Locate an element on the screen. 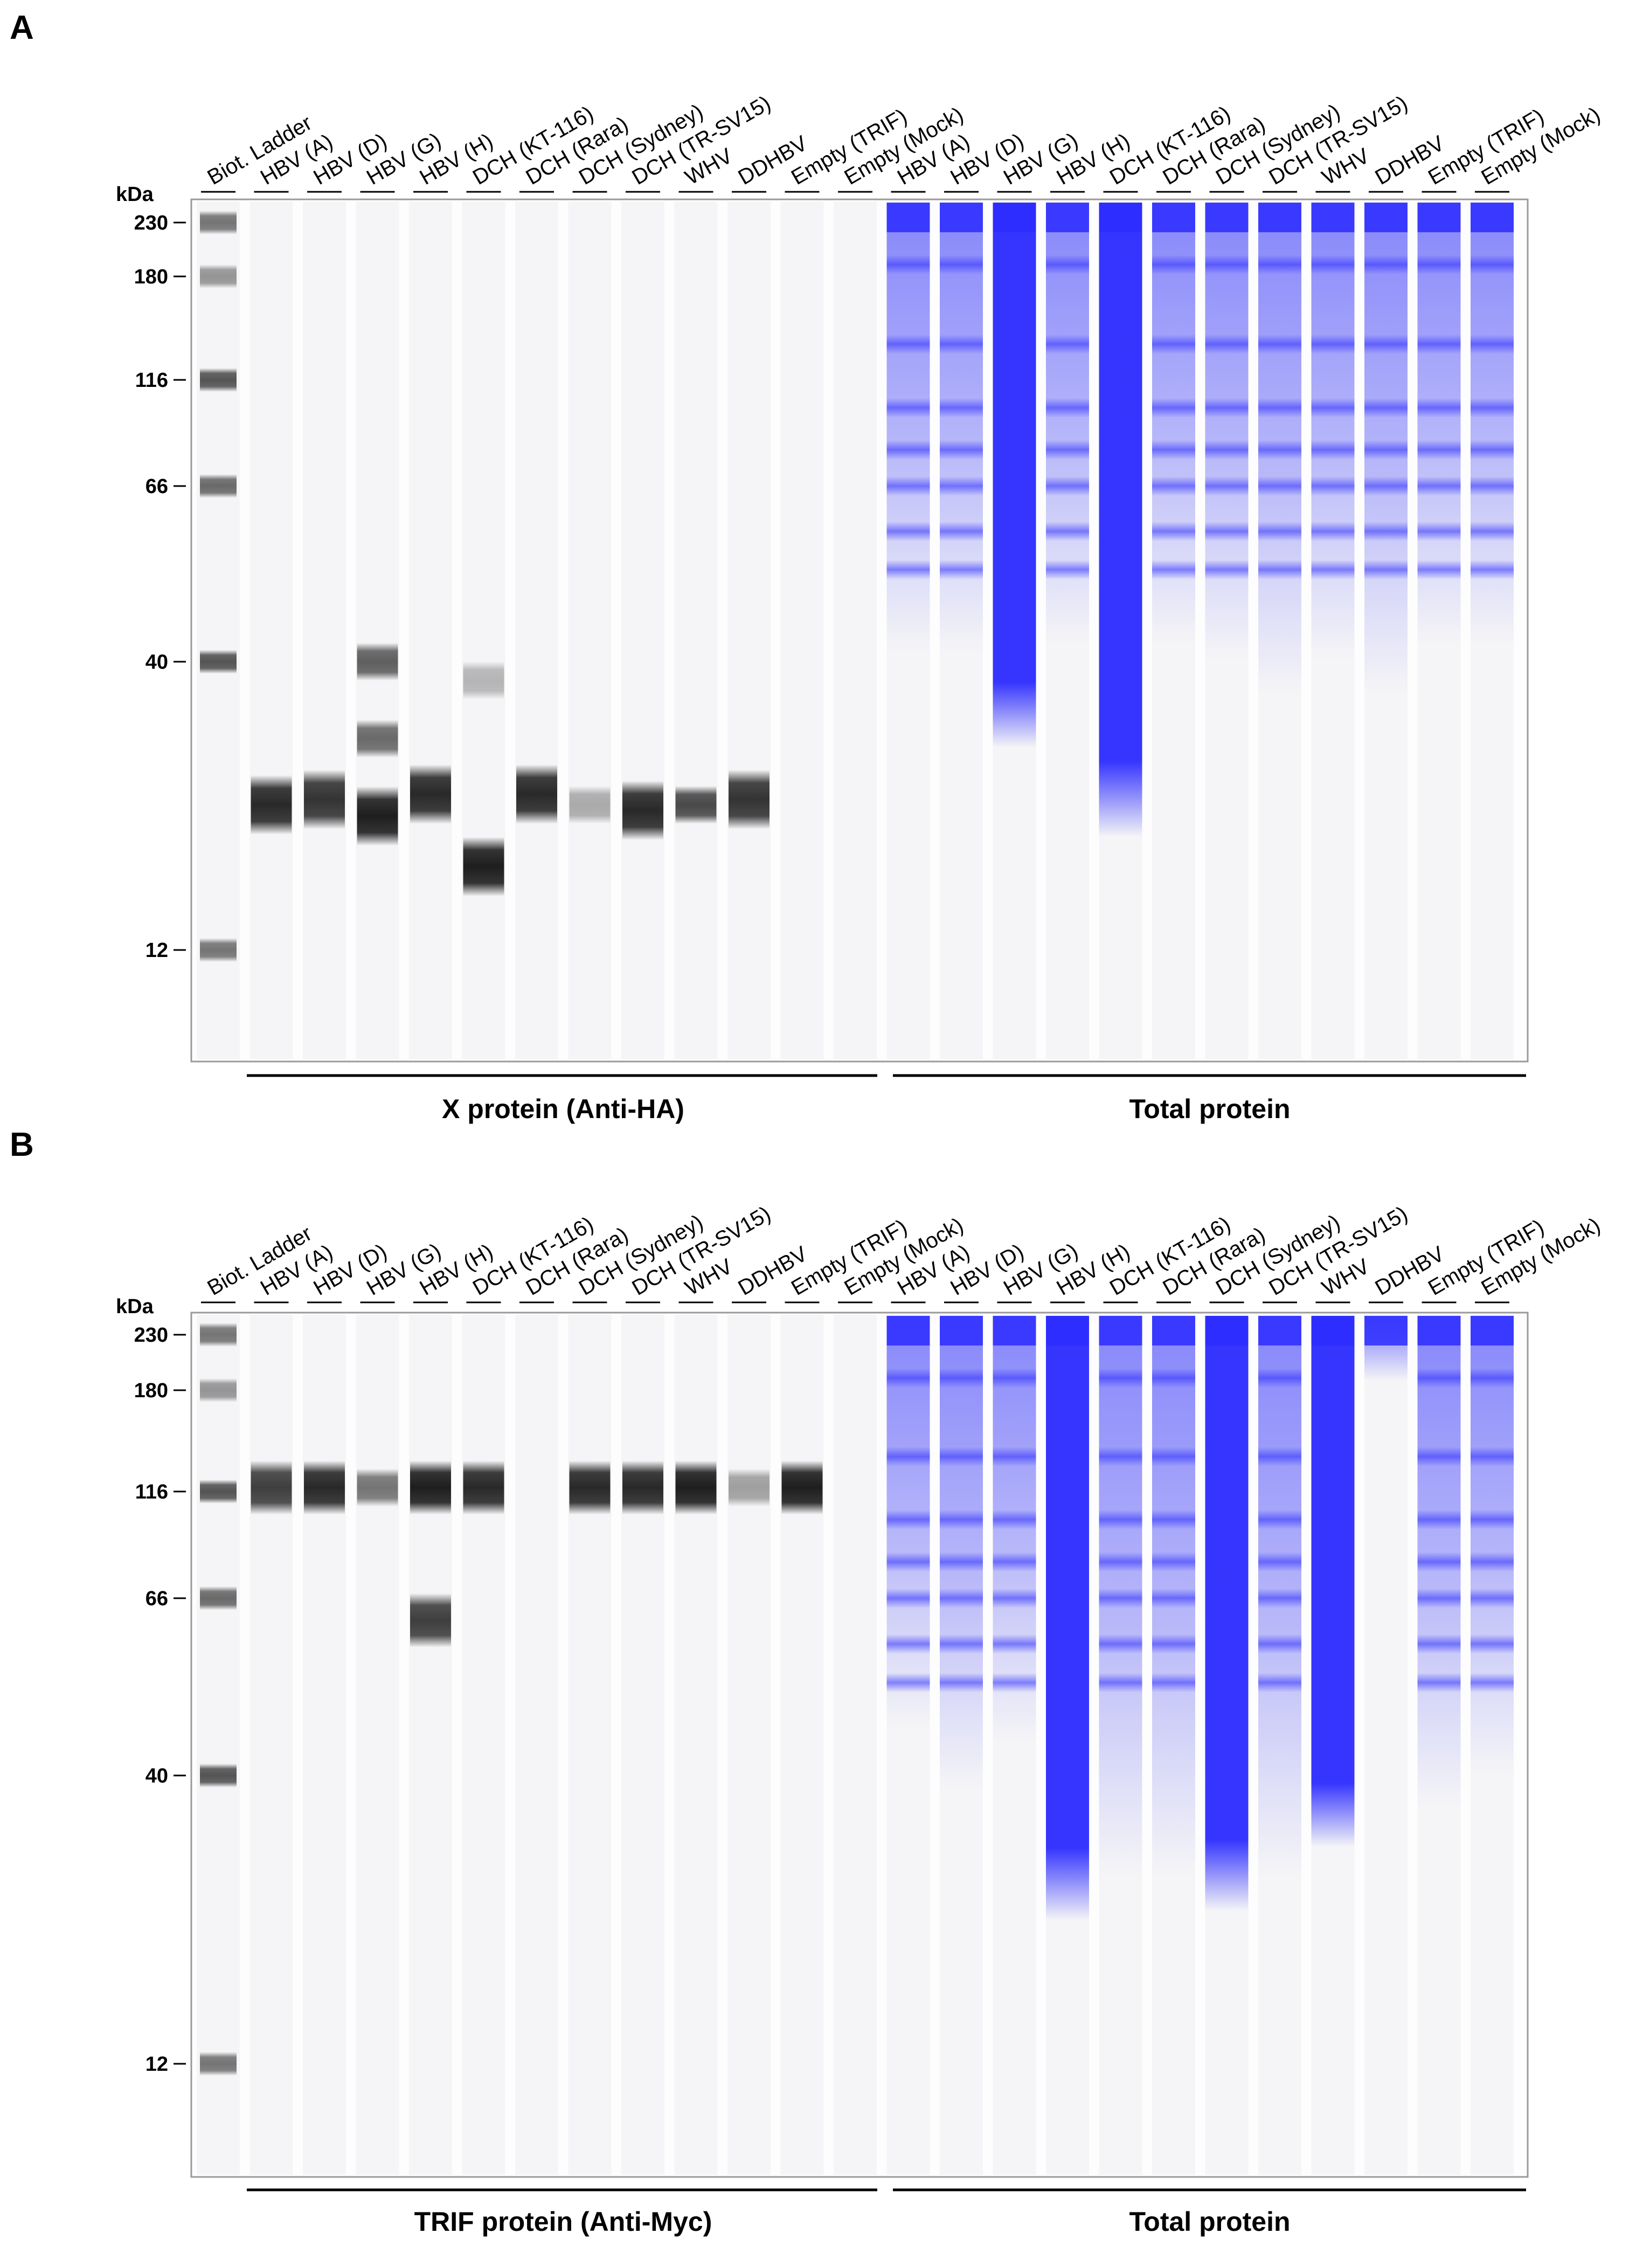 The width and height of the screenshot is (1636, 2268). panel-letter: B is located at coordinates (22, 1145).